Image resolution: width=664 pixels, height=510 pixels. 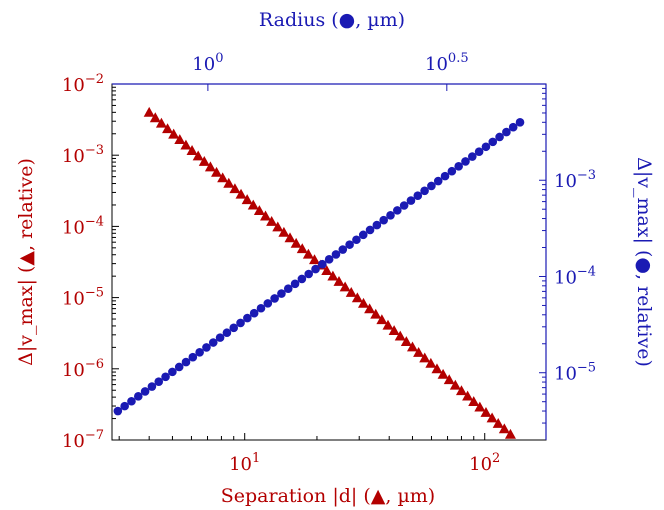 I want to click on bottom-axis-label: Separation |d| (▲, µm), so click(x=328, y=496).